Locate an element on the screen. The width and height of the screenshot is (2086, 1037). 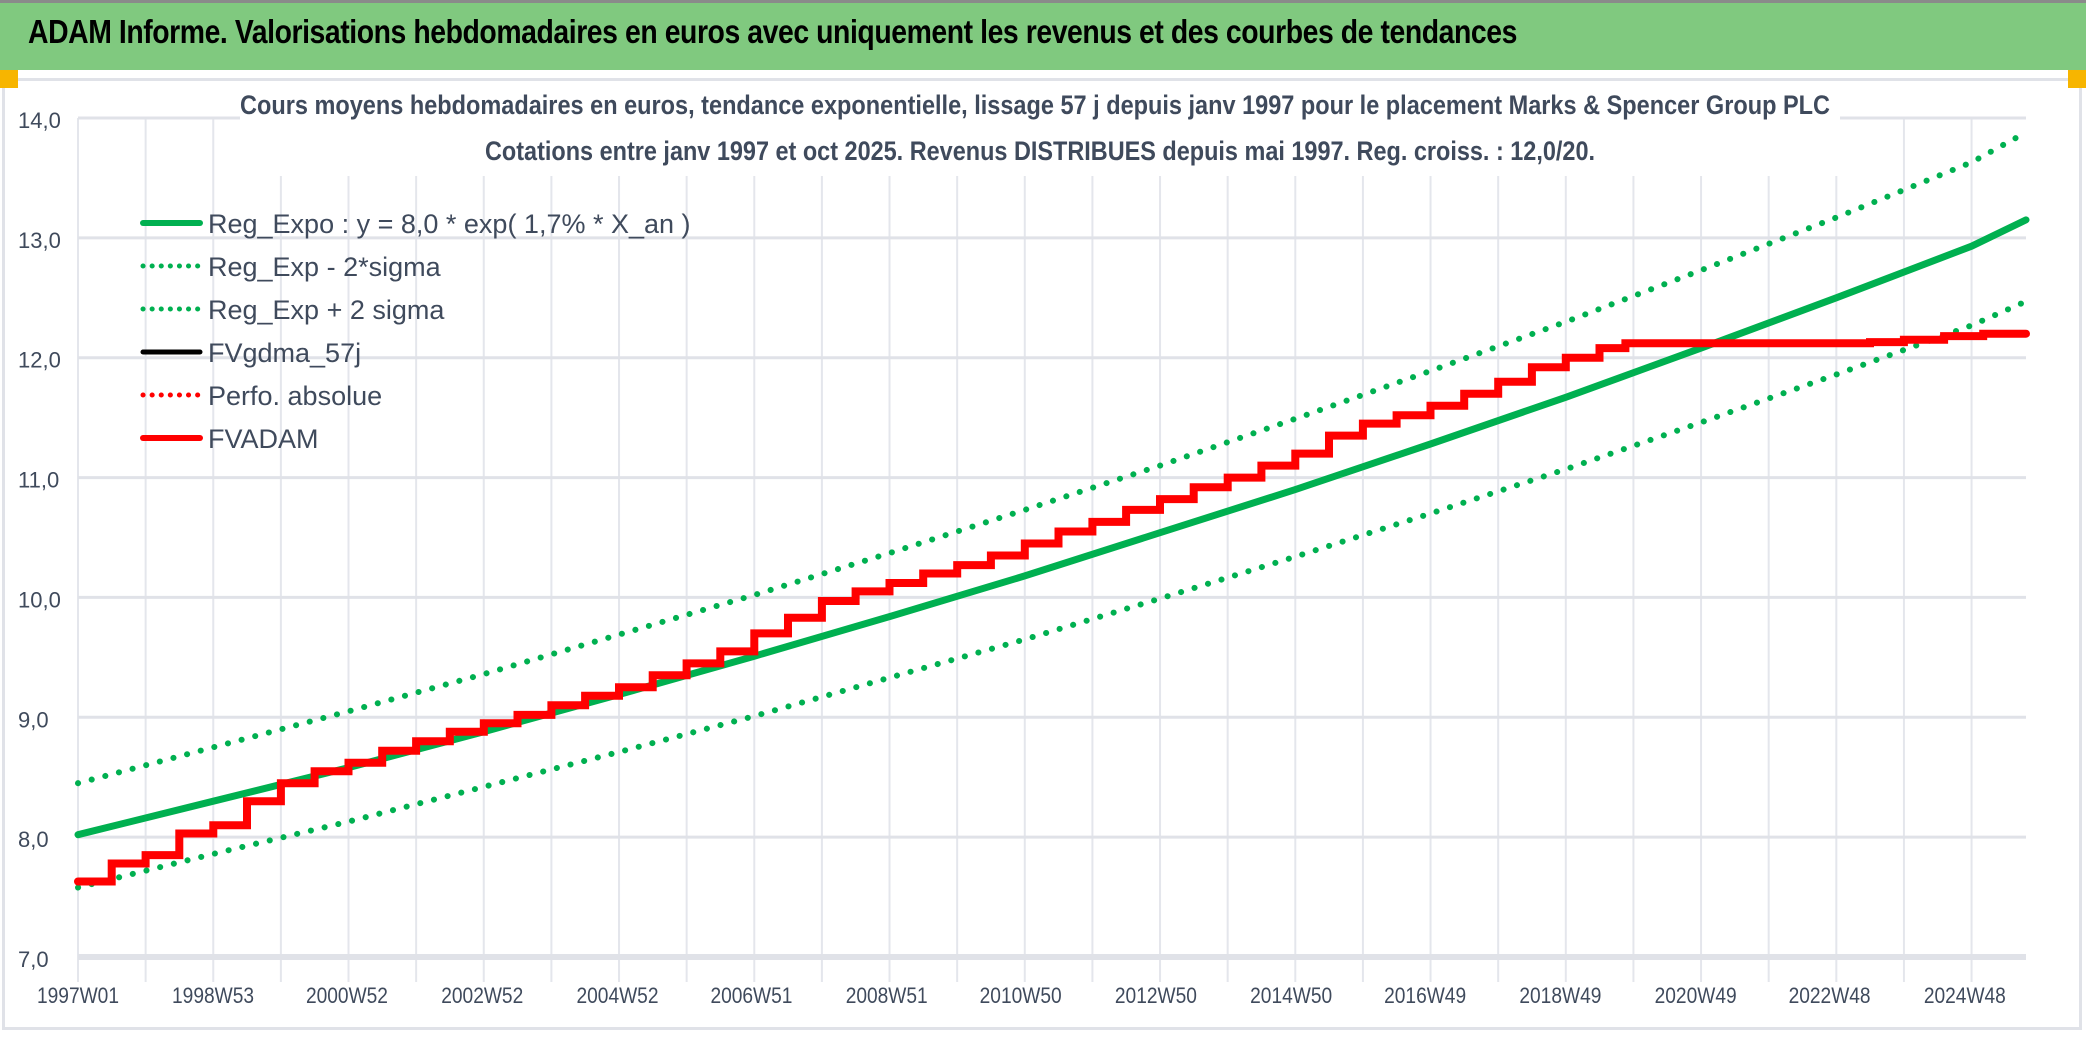
x-tick-label: 2016W49 is located at coordinates (1425, 995).